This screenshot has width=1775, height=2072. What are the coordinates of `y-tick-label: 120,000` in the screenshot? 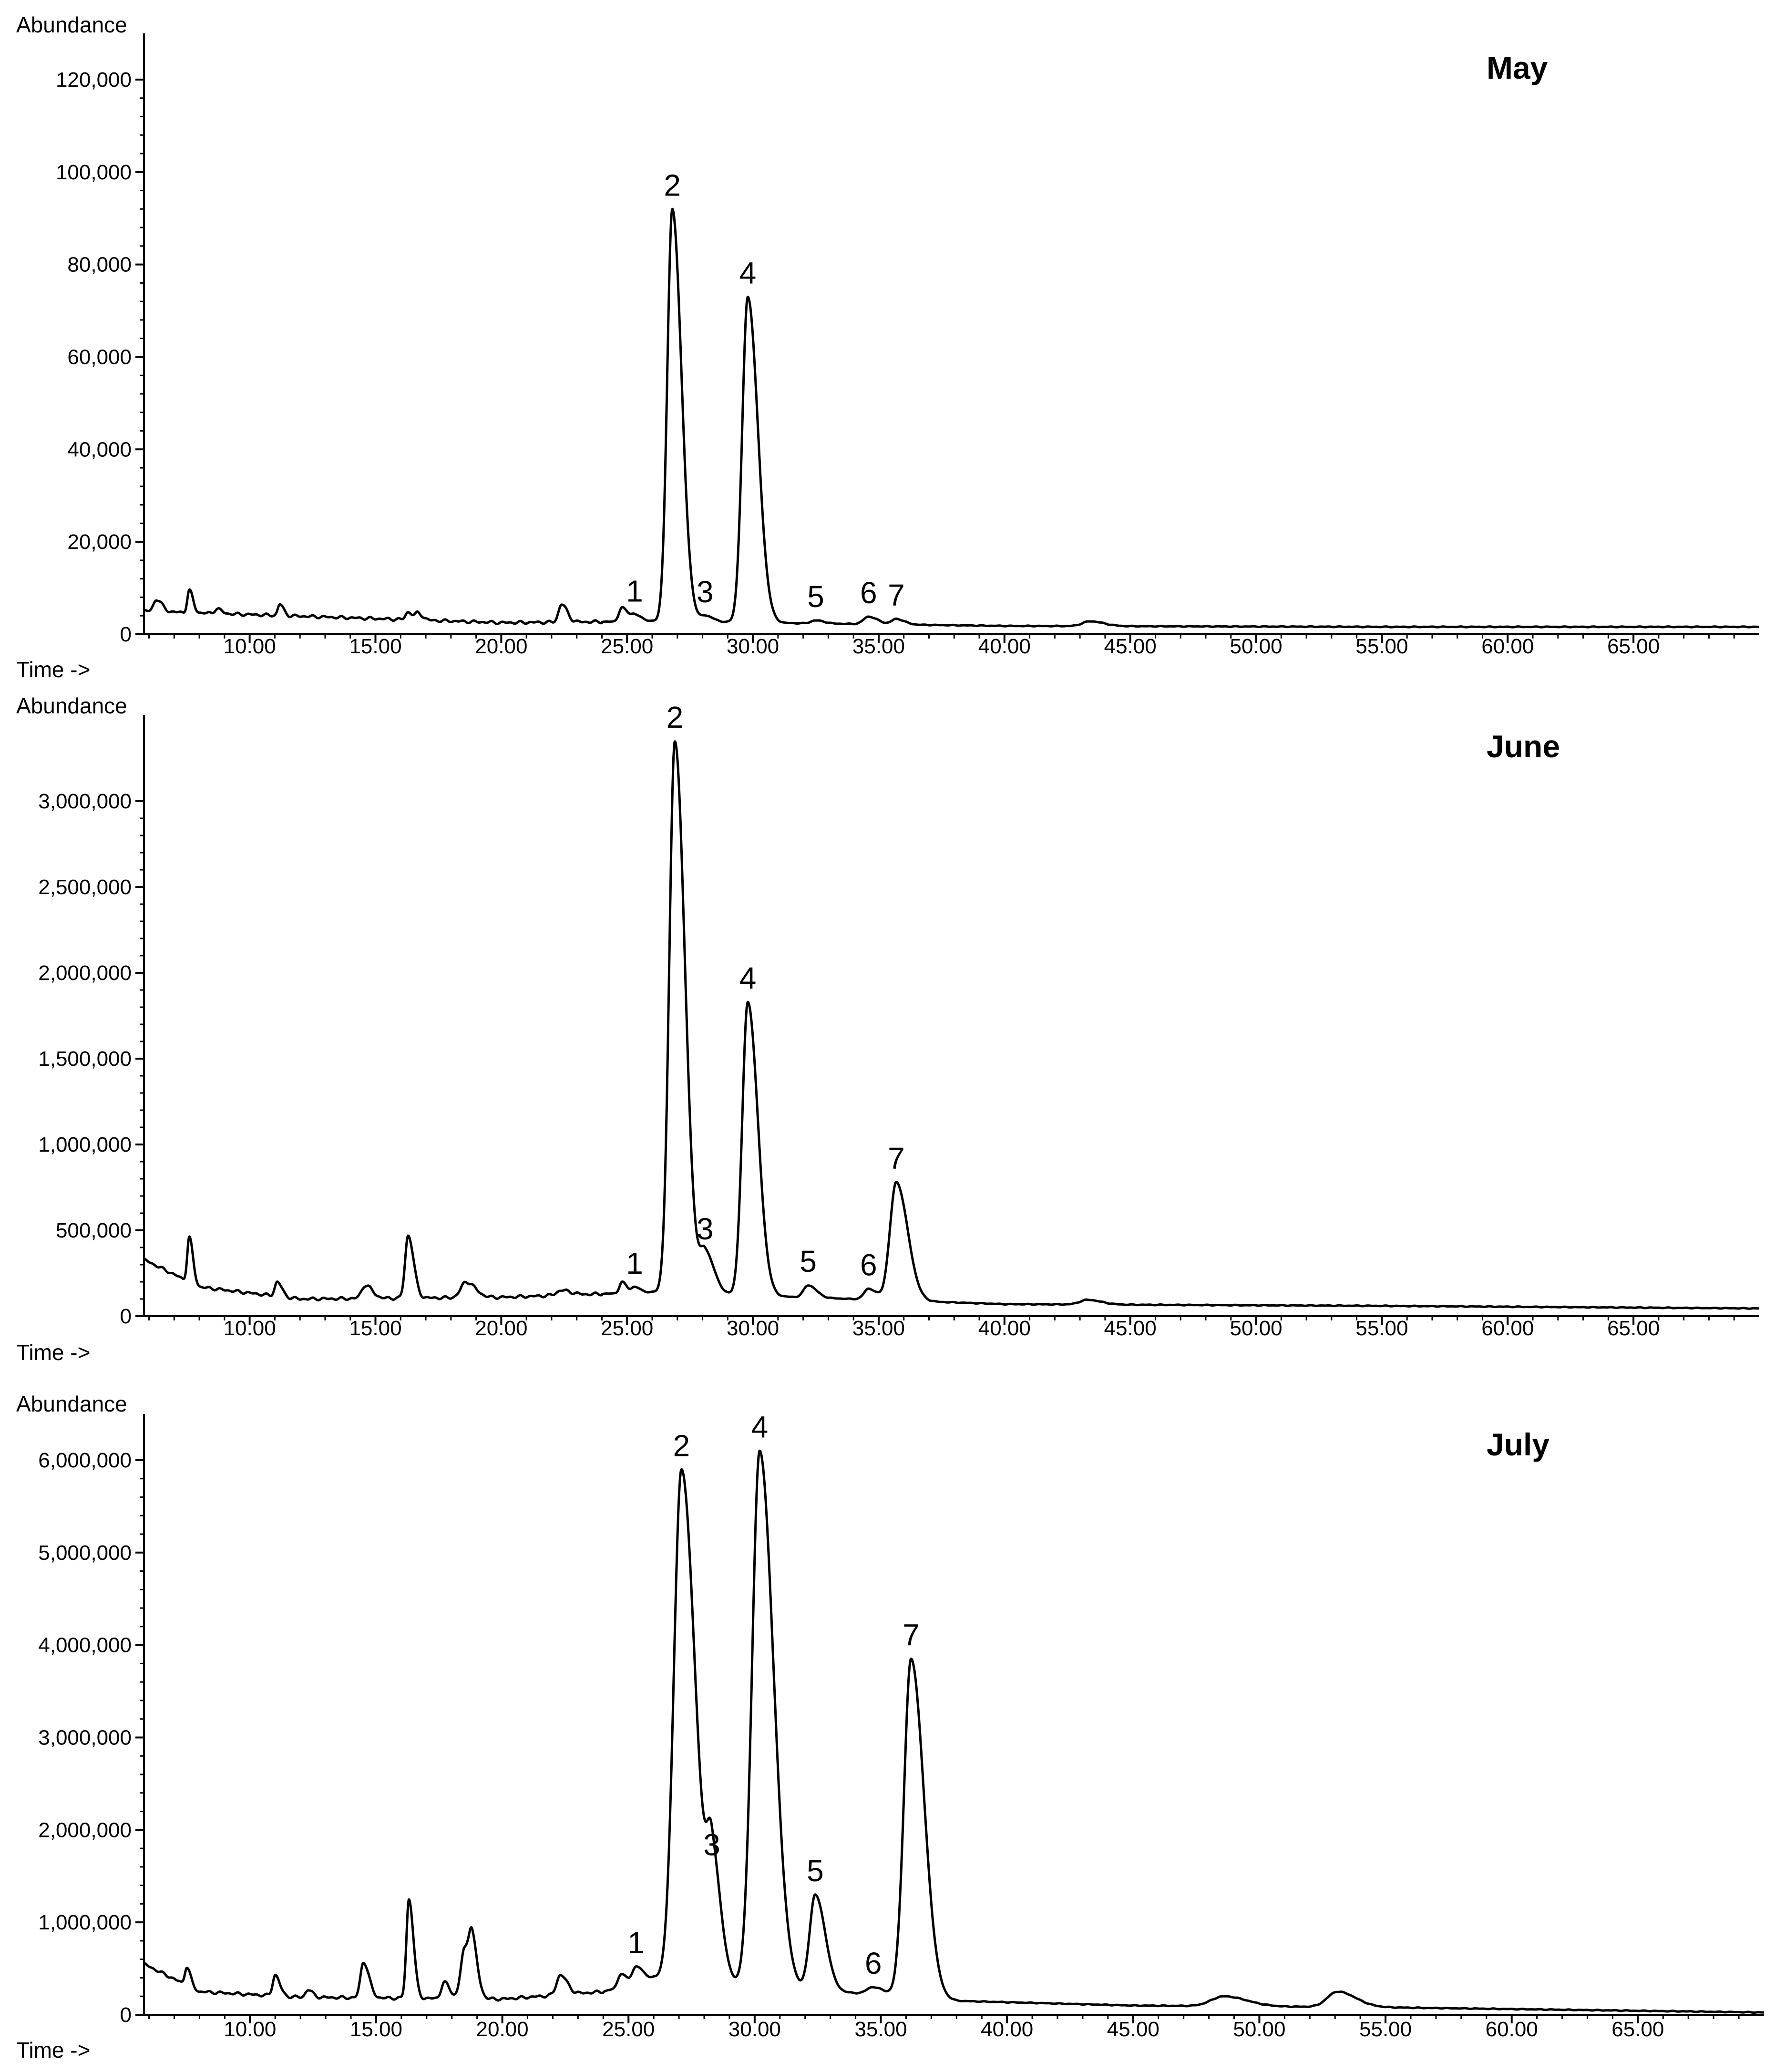 It's located at (94, 80).